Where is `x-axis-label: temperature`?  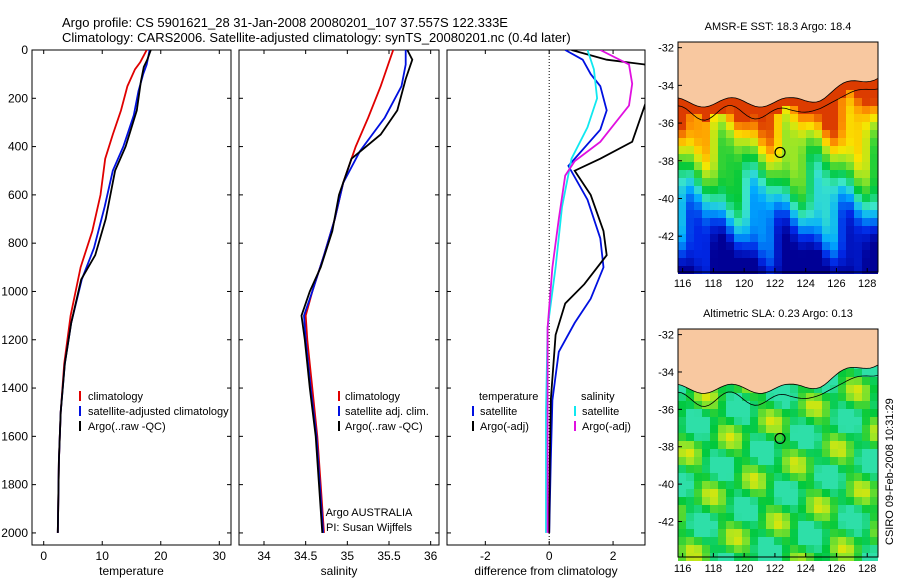
x-axis-label: temperature is located at coordinates (131, 571).